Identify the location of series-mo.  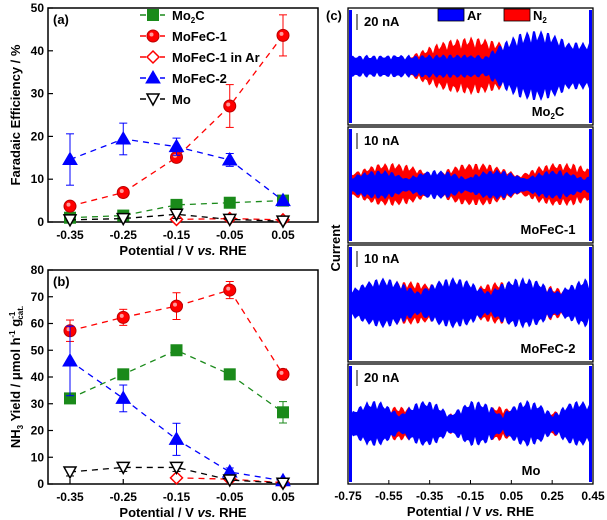
(176, 218).